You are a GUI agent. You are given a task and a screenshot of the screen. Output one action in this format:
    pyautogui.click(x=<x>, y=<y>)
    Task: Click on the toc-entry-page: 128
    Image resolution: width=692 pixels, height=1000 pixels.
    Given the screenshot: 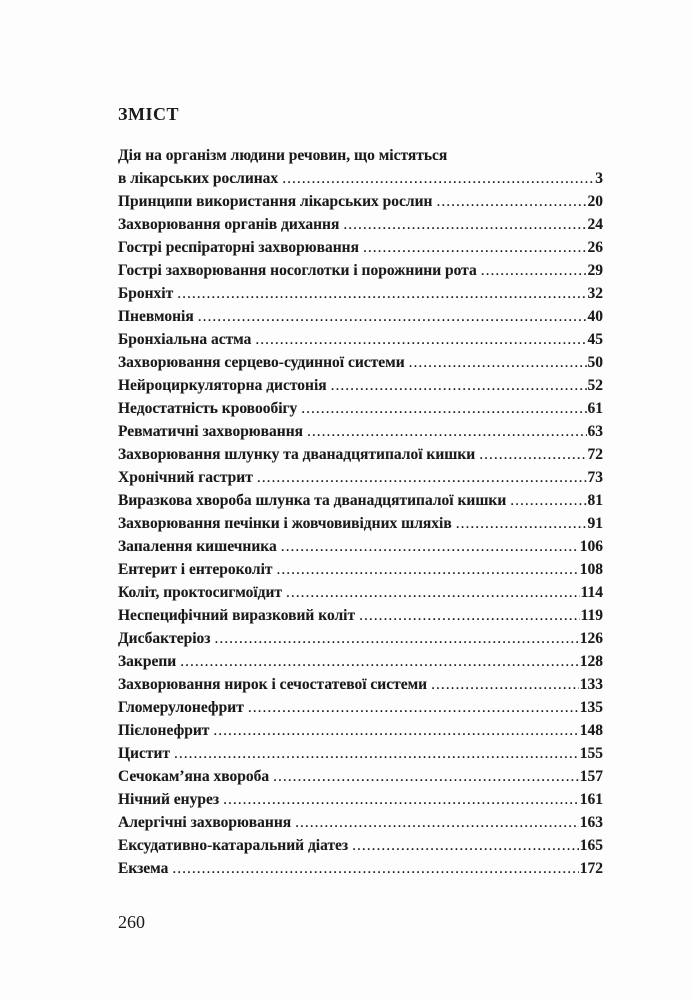 What is the action you would take?
    pyautogui.click(x=591, y=661)
    